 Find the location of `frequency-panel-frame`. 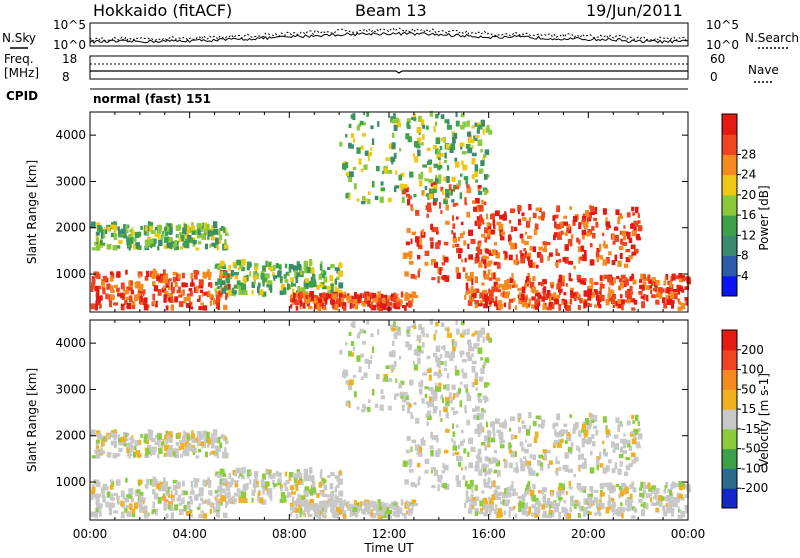

frequency-panel-frame is located at coordinates (389, 67).